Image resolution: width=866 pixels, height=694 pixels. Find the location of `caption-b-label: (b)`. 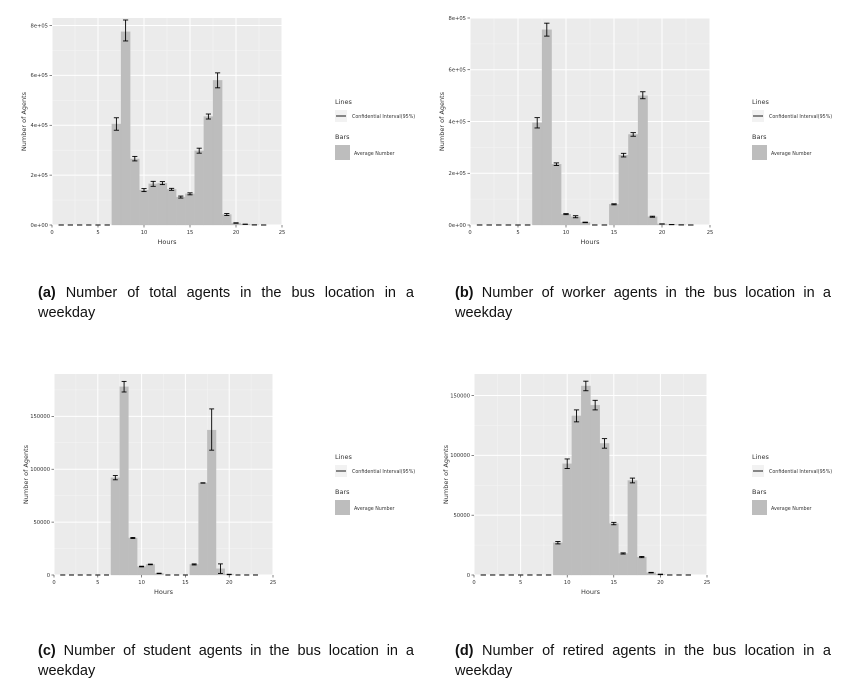

caption-b-label: (b) is located at coordinates (464, 293).